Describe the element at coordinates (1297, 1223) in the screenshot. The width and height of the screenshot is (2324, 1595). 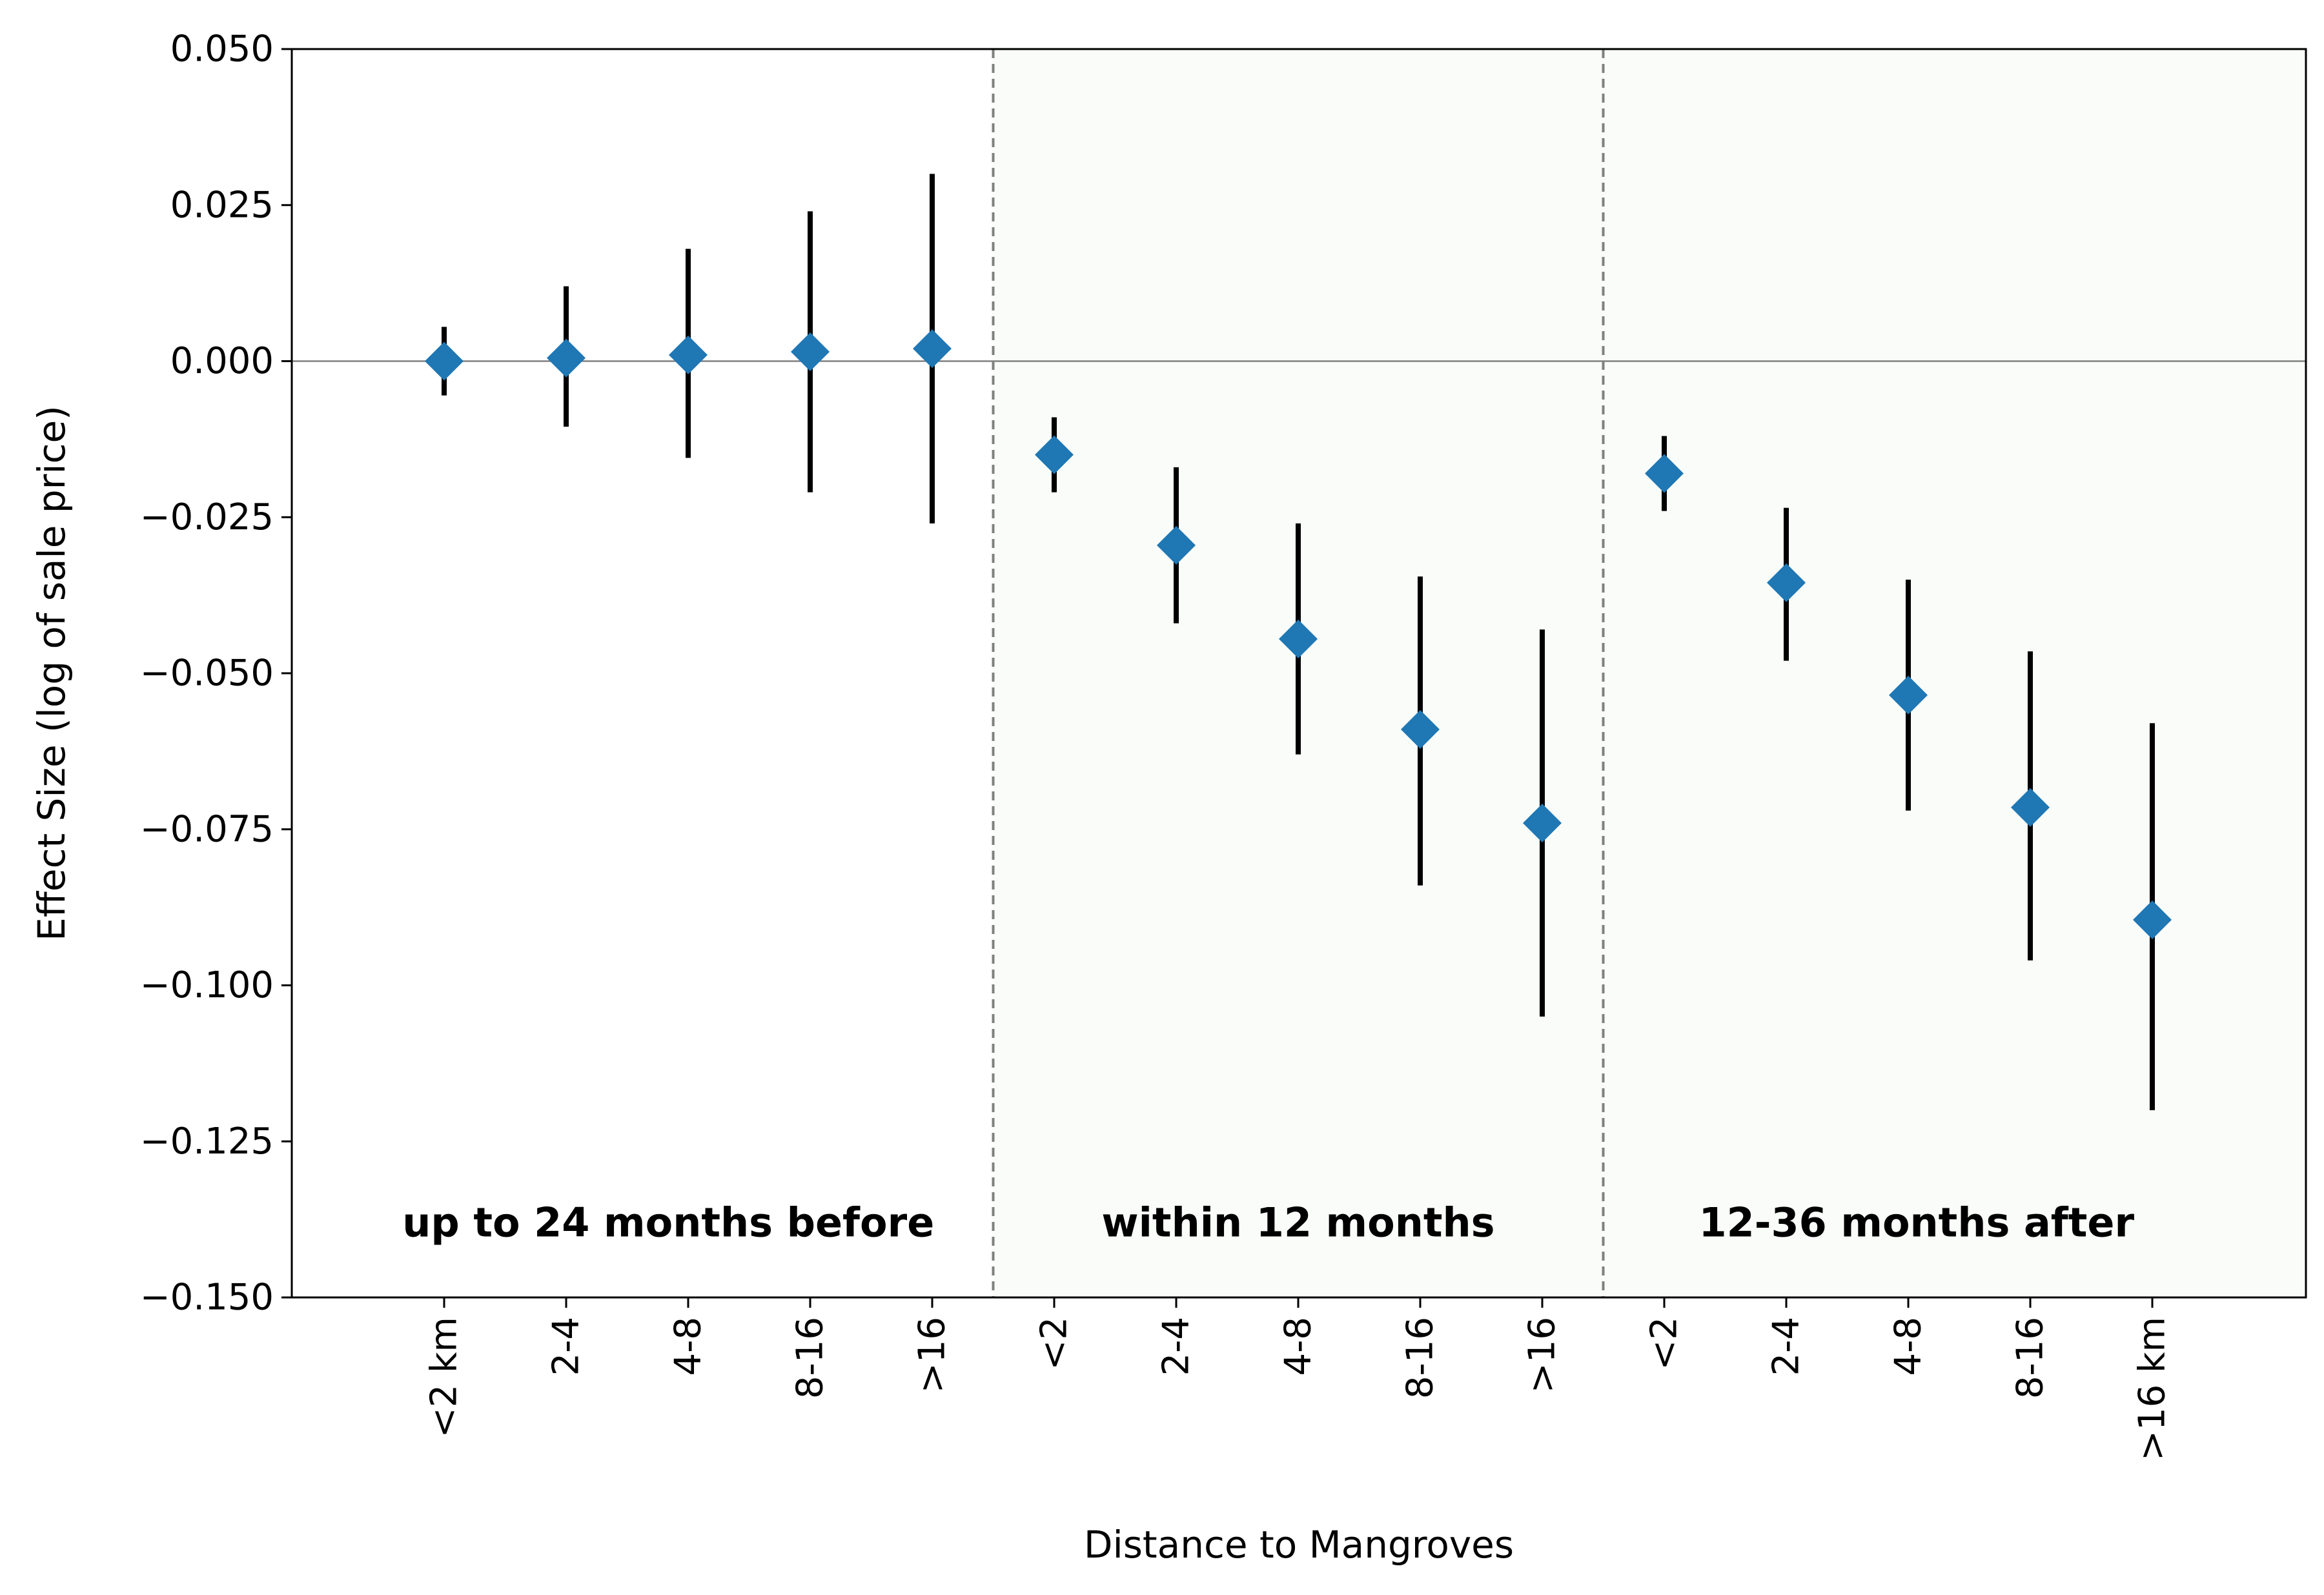
I see `period-label: within 12 months` at that location.